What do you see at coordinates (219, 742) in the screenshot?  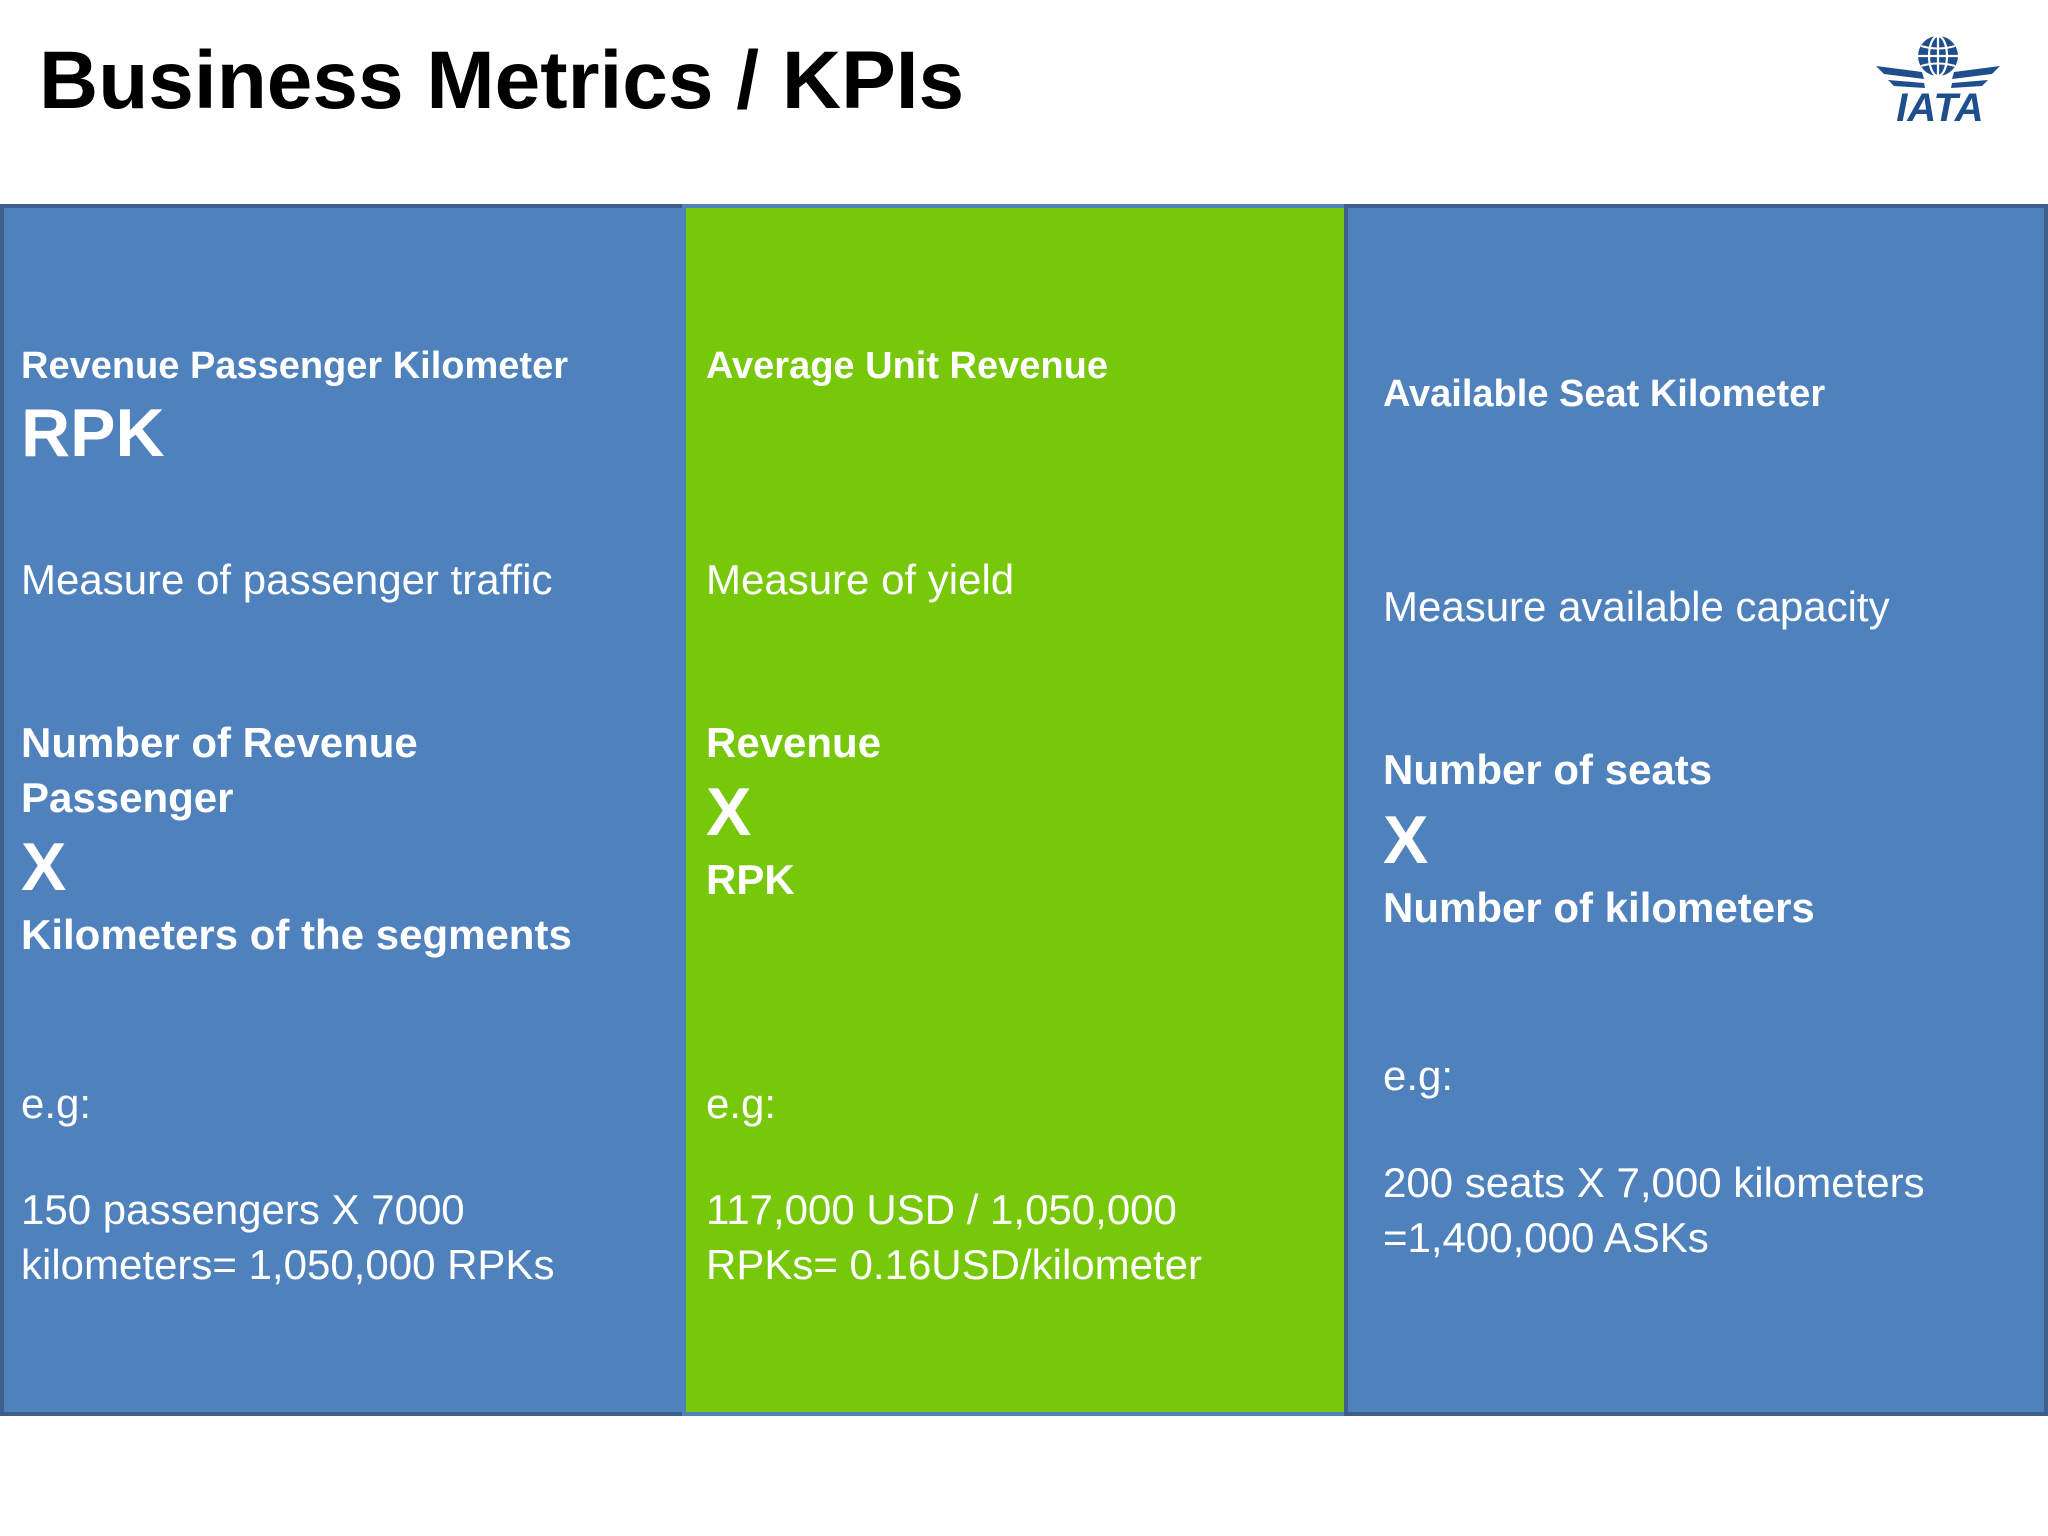 I see `formula-line: Number of Revenue` at bounding box center [219, 742].